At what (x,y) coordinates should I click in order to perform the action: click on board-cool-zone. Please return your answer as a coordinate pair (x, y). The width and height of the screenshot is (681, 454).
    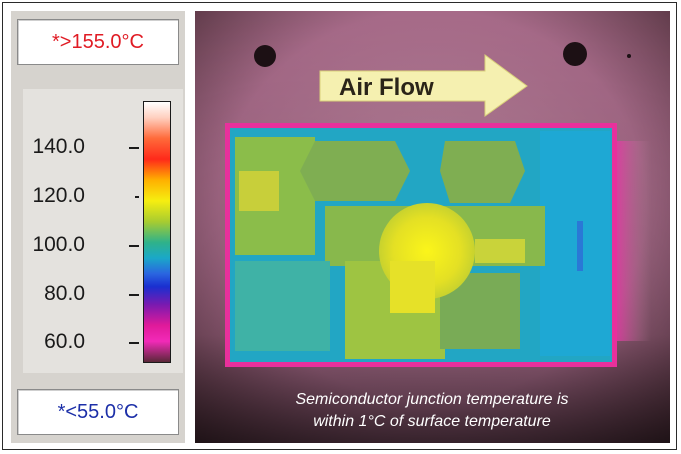
    Looking at the image, I should click on (575, 243).